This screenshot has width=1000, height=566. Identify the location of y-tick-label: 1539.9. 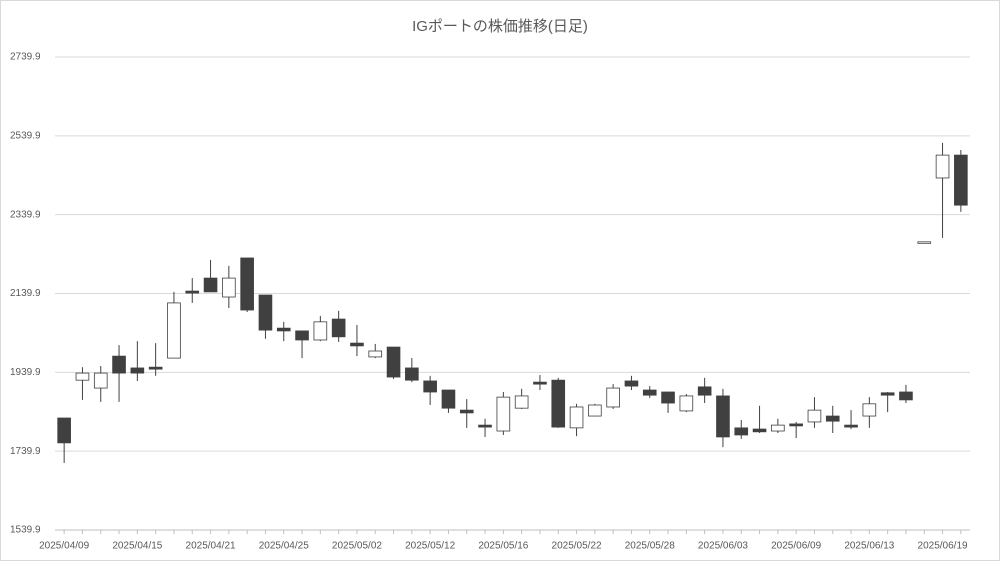
(25, 530).